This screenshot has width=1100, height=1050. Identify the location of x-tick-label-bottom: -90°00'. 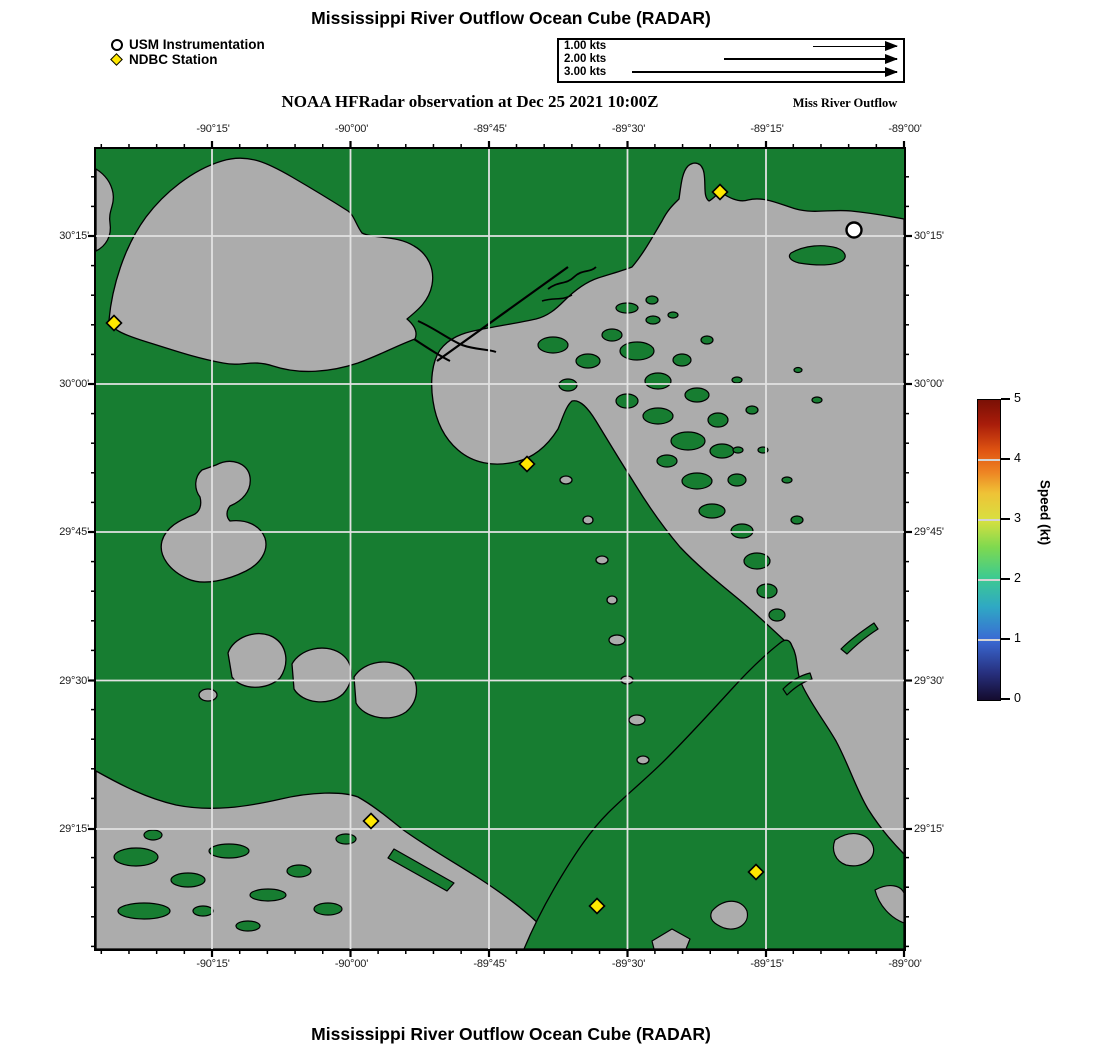
(351, 964).